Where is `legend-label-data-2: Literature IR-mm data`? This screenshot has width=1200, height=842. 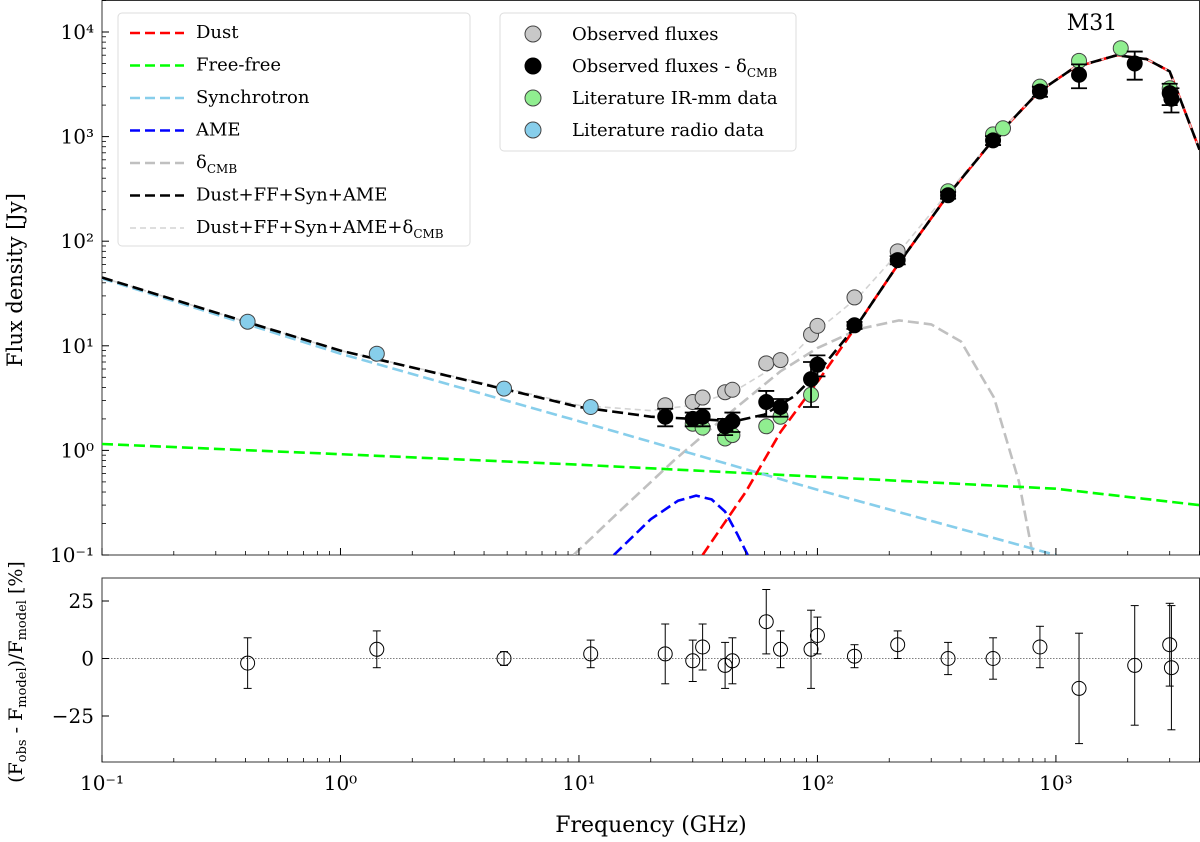
legend-label-data-2: Literature IR-mm data is located at coordinates (675, 98).